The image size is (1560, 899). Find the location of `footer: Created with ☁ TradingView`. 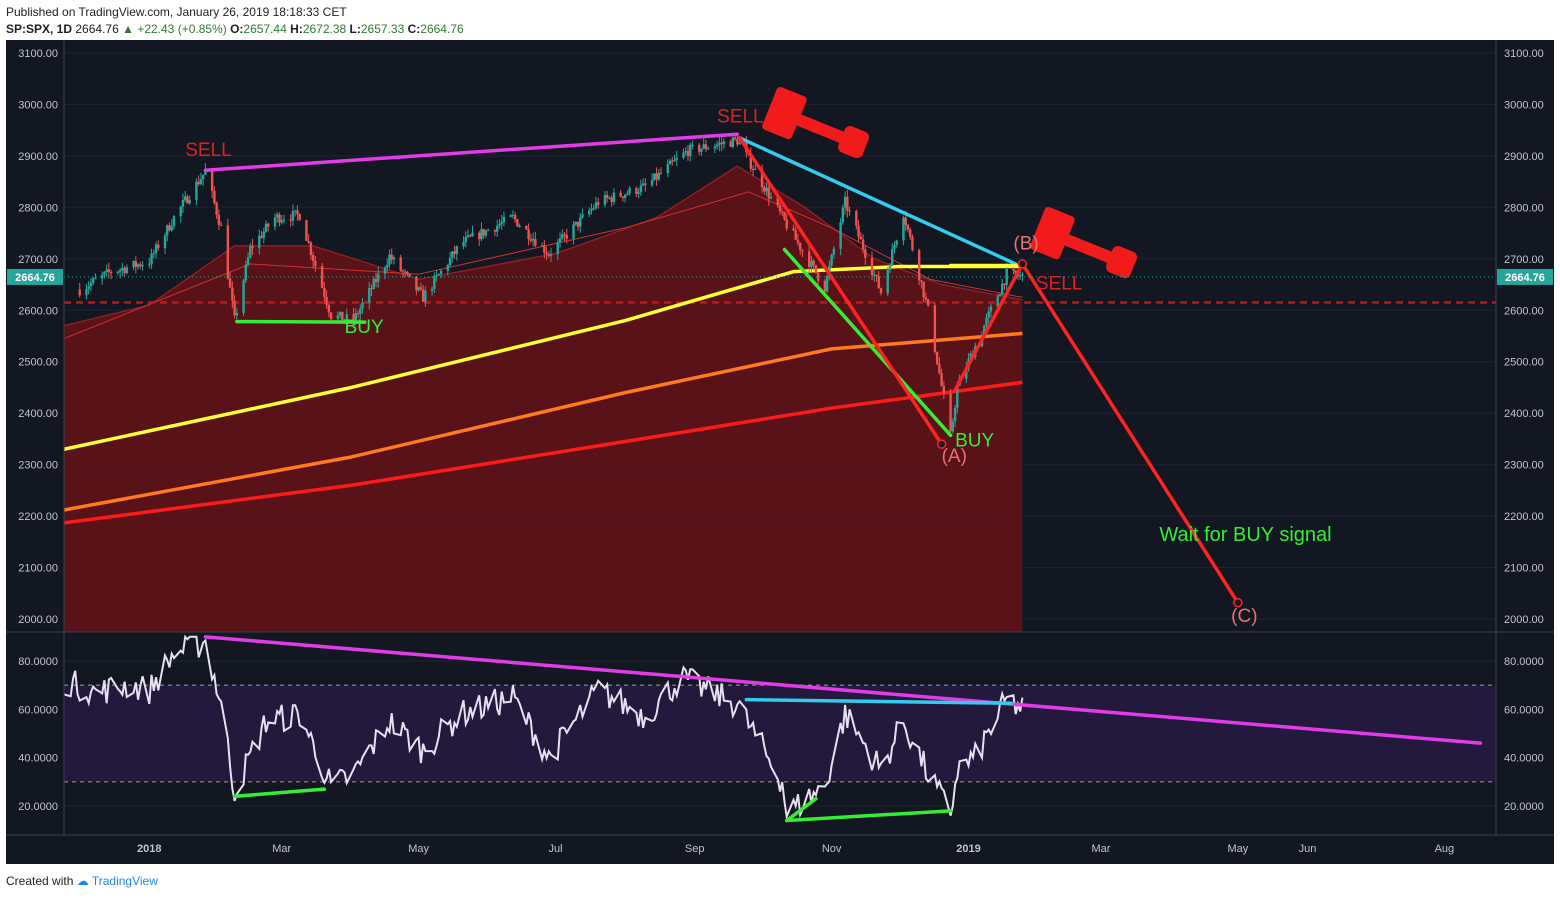

footer: Created with ☁ TradingView is located at coordinates (82, 881).